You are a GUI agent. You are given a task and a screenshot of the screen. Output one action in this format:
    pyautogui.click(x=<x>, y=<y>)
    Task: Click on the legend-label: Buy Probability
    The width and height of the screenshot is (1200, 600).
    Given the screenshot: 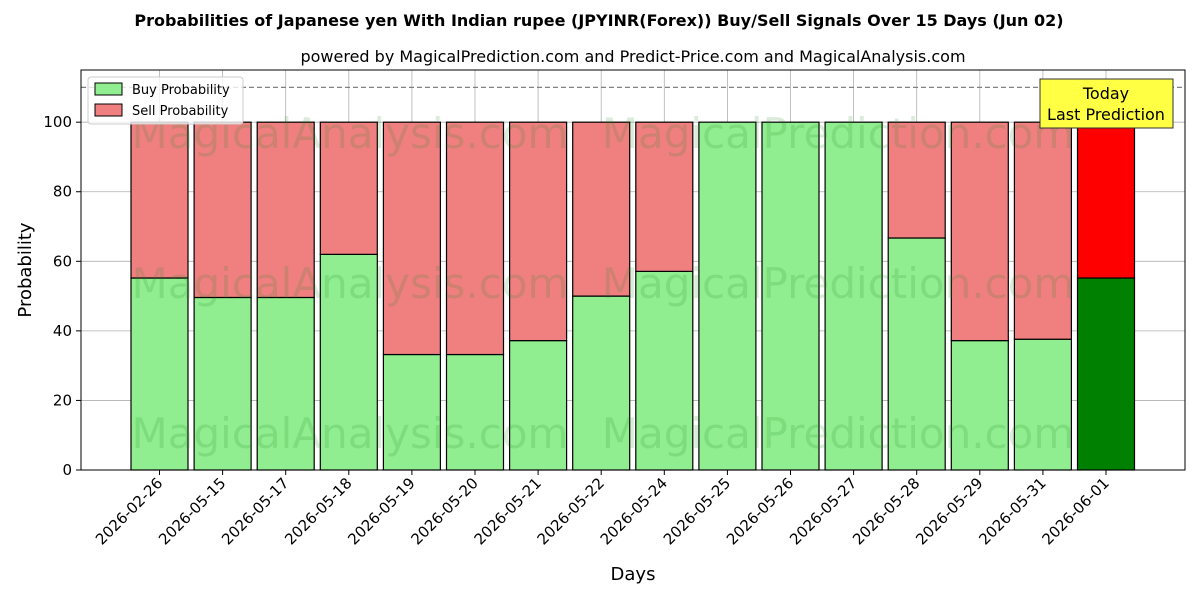 What is the action you would take?
    pyautogui.click(x=181, y=90)
    